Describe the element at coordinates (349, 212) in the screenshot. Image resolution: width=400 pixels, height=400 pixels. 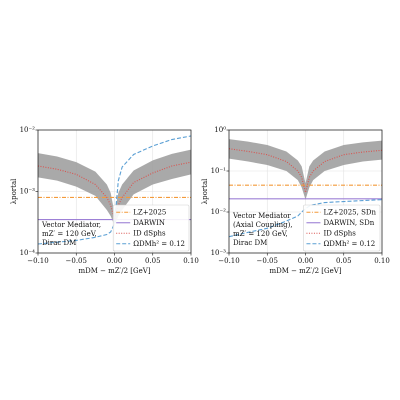
I see `legend-label: LZ+2025, SDn` at that location.